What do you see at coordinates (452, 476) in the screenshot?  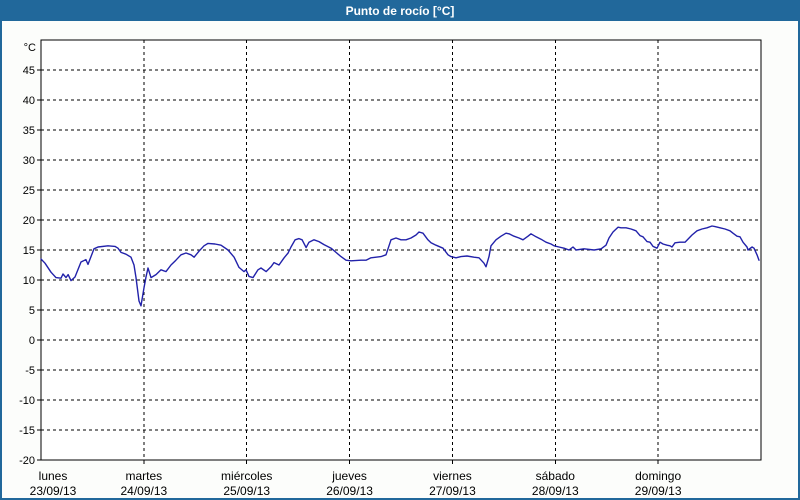 I see `day-name-label: viernes` at bounding box center [452, 476].